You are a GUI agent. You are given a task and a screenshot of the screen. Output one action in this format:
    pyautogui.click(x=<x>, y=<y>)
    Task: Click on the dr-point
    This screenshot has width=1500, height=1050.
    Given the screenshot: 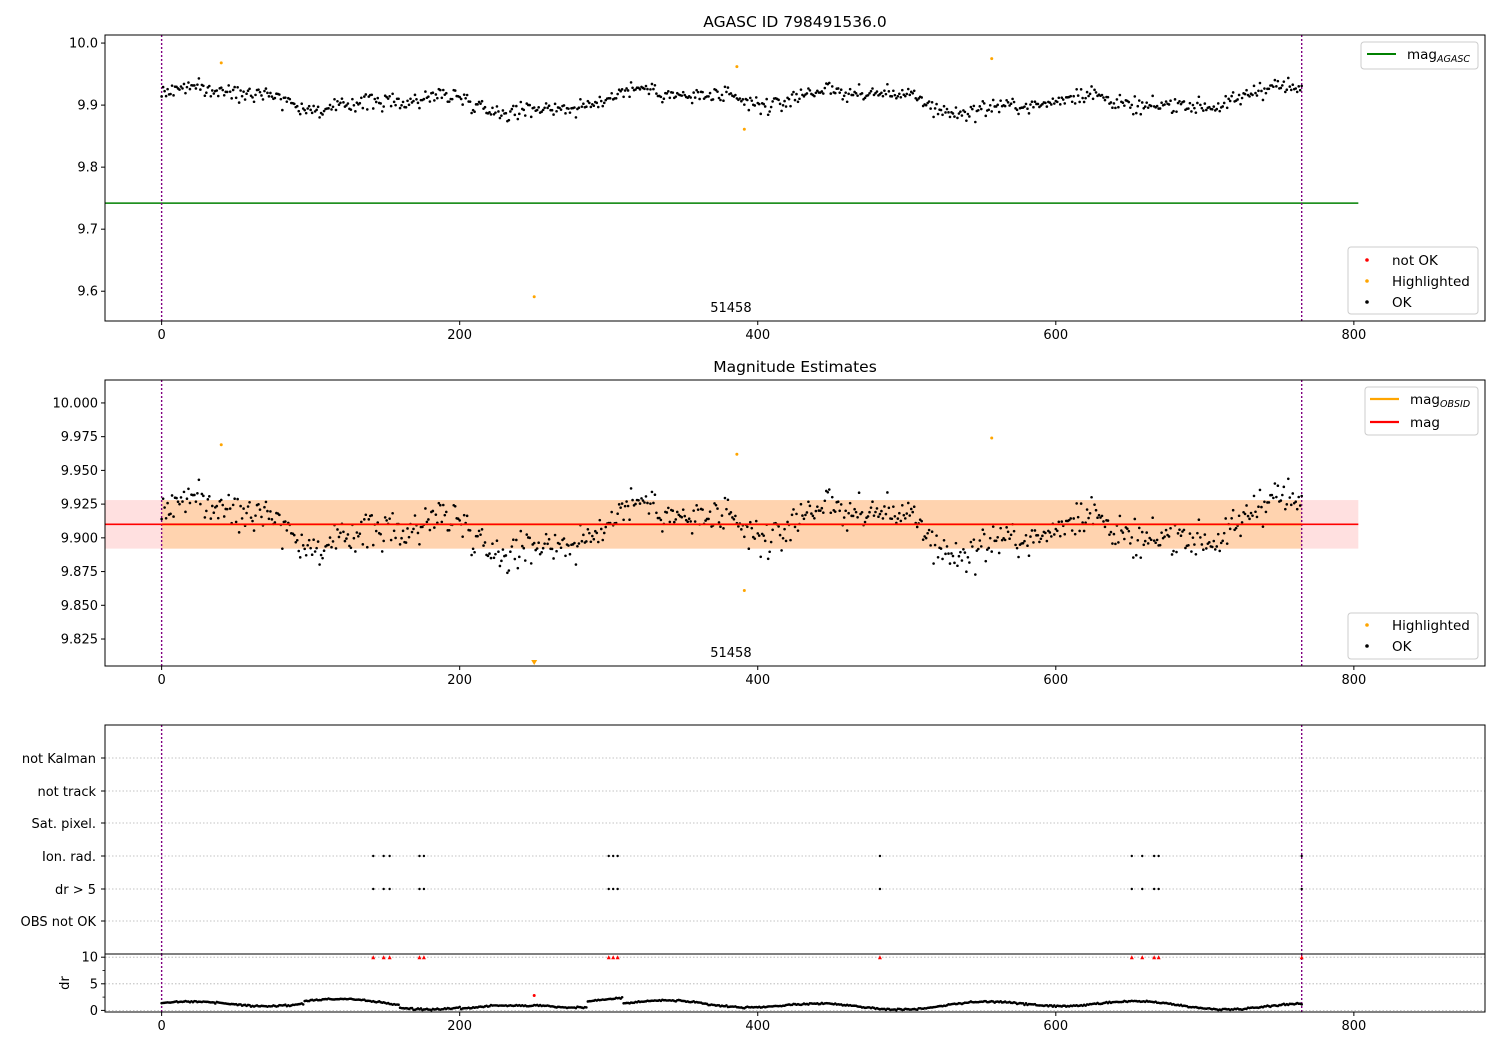 What is the action you would take?
    pyautogui.click(x=398, y=1005)
    